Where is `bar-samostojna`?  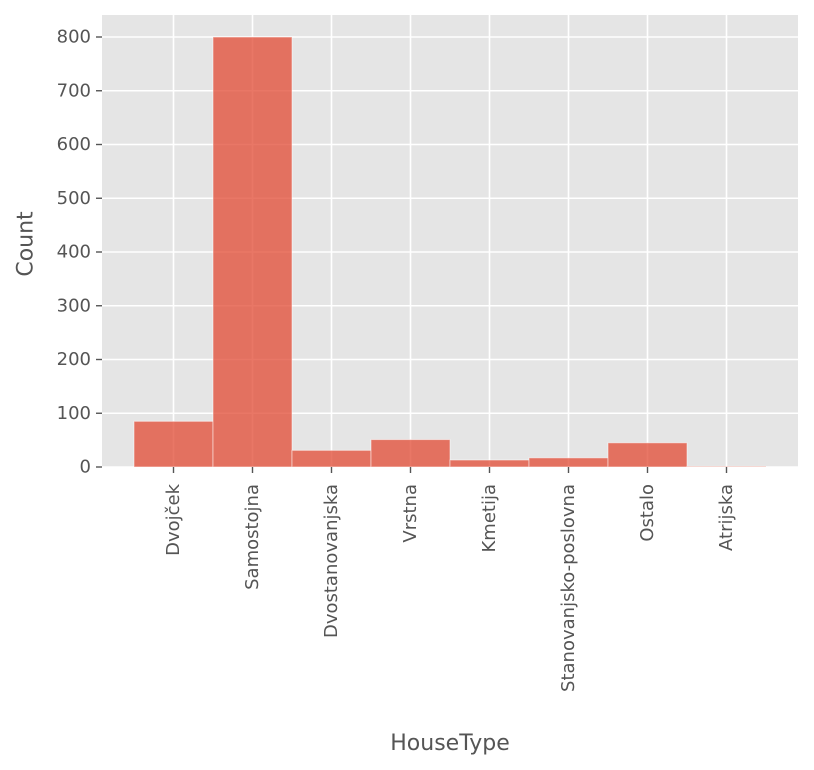
bar-samostojna is located at coordinates (252, 252).